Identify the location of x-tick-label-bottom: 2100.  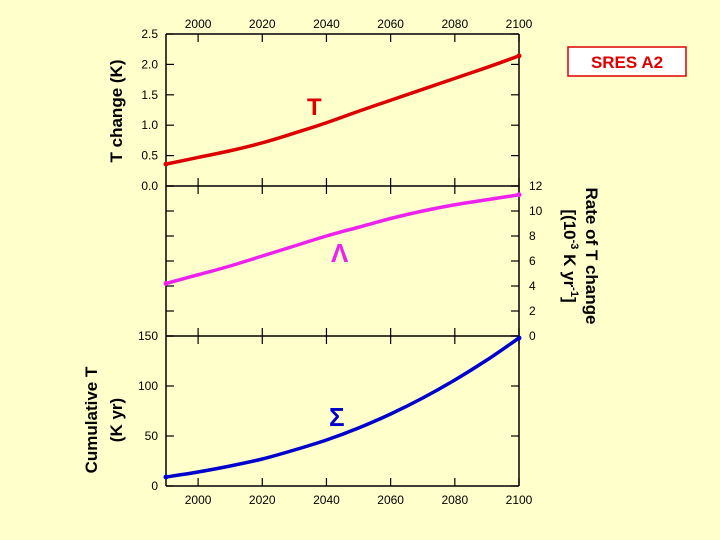
(519, 500).